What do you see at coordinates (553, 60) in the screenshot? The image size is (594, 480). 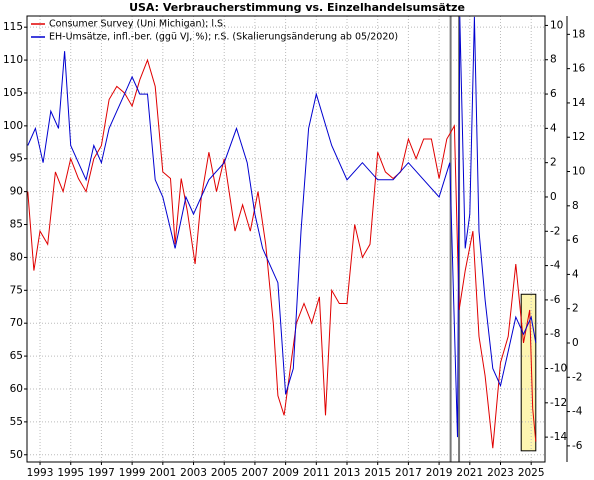 I see `y2-tick-label: 8` at bounding box center [553, 60].